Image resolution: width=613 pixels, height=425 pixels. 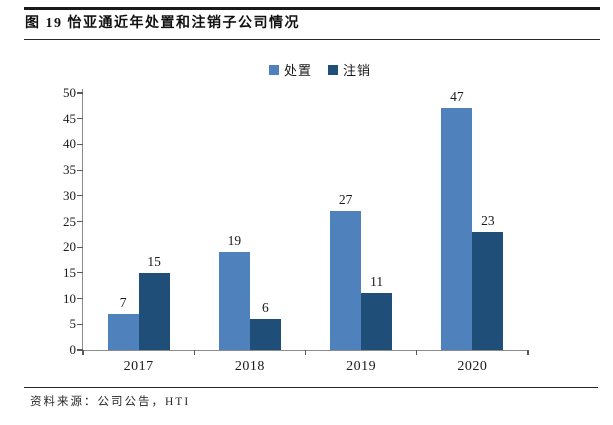 What do you see at coordinates (69, 118) in the screenshot?
I see `y-axis-tick-label: 45` at bounding box center [69, 118].